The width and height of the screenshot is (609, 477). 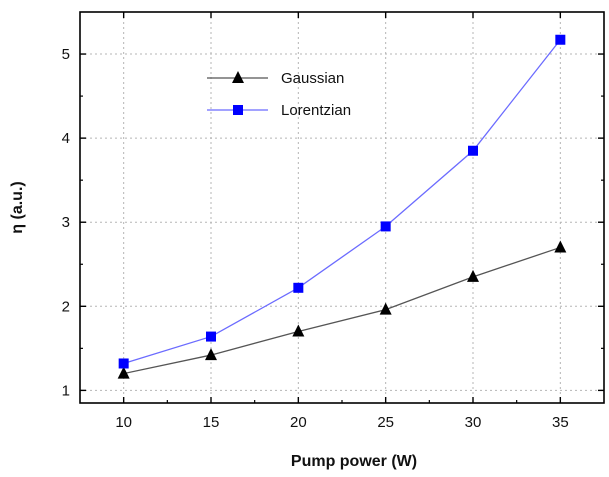 I want to click on legend-label-gaussian: Gaussian, so click(x=312, y=78).